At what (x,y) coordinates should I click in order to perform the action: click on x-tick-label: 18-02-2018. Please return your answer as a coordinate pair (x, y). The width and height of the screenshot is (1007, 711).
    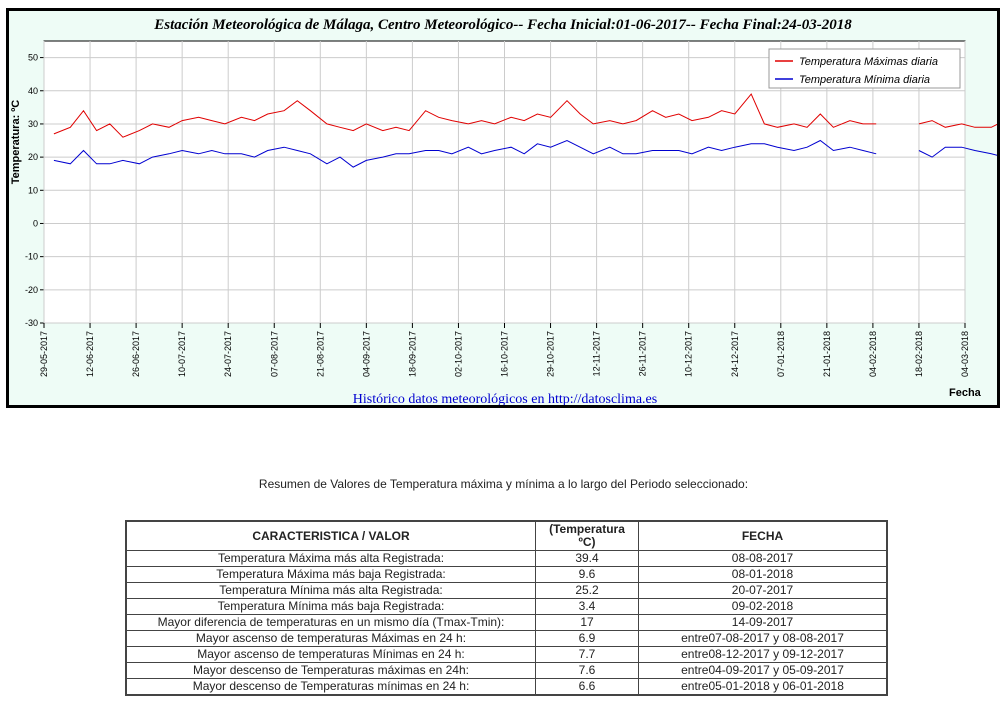
    Looking at the image, I should click on (919, 354).